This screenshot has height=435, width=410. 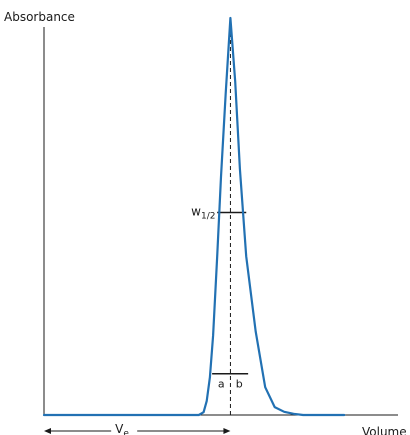 What do you see at coordinates (39, 17) in the screenshot?
I see `y-axis-label: Absorbance` at bounding box center [39, 17].